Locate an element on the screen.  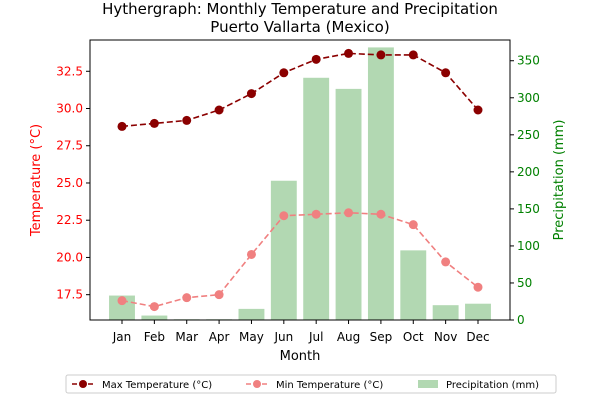
max-temperature-point-feb is located at coordinates (154, 123).